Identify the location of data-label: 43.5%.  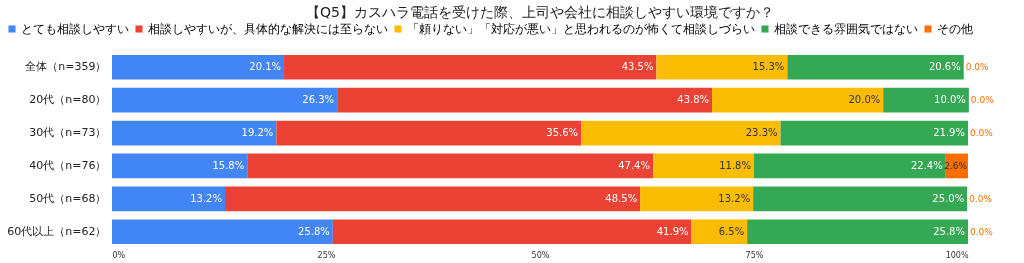
(637, 67).